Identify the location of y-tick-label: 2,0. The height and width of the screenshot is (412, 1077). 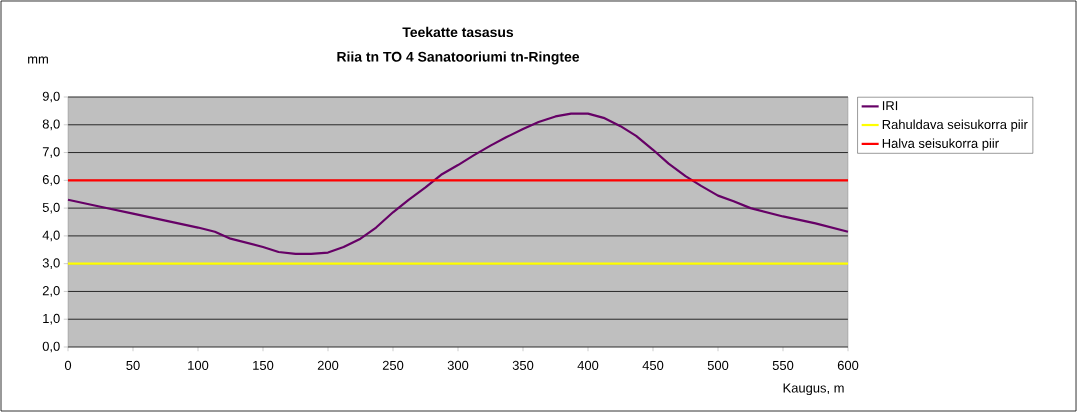
(51, 291).